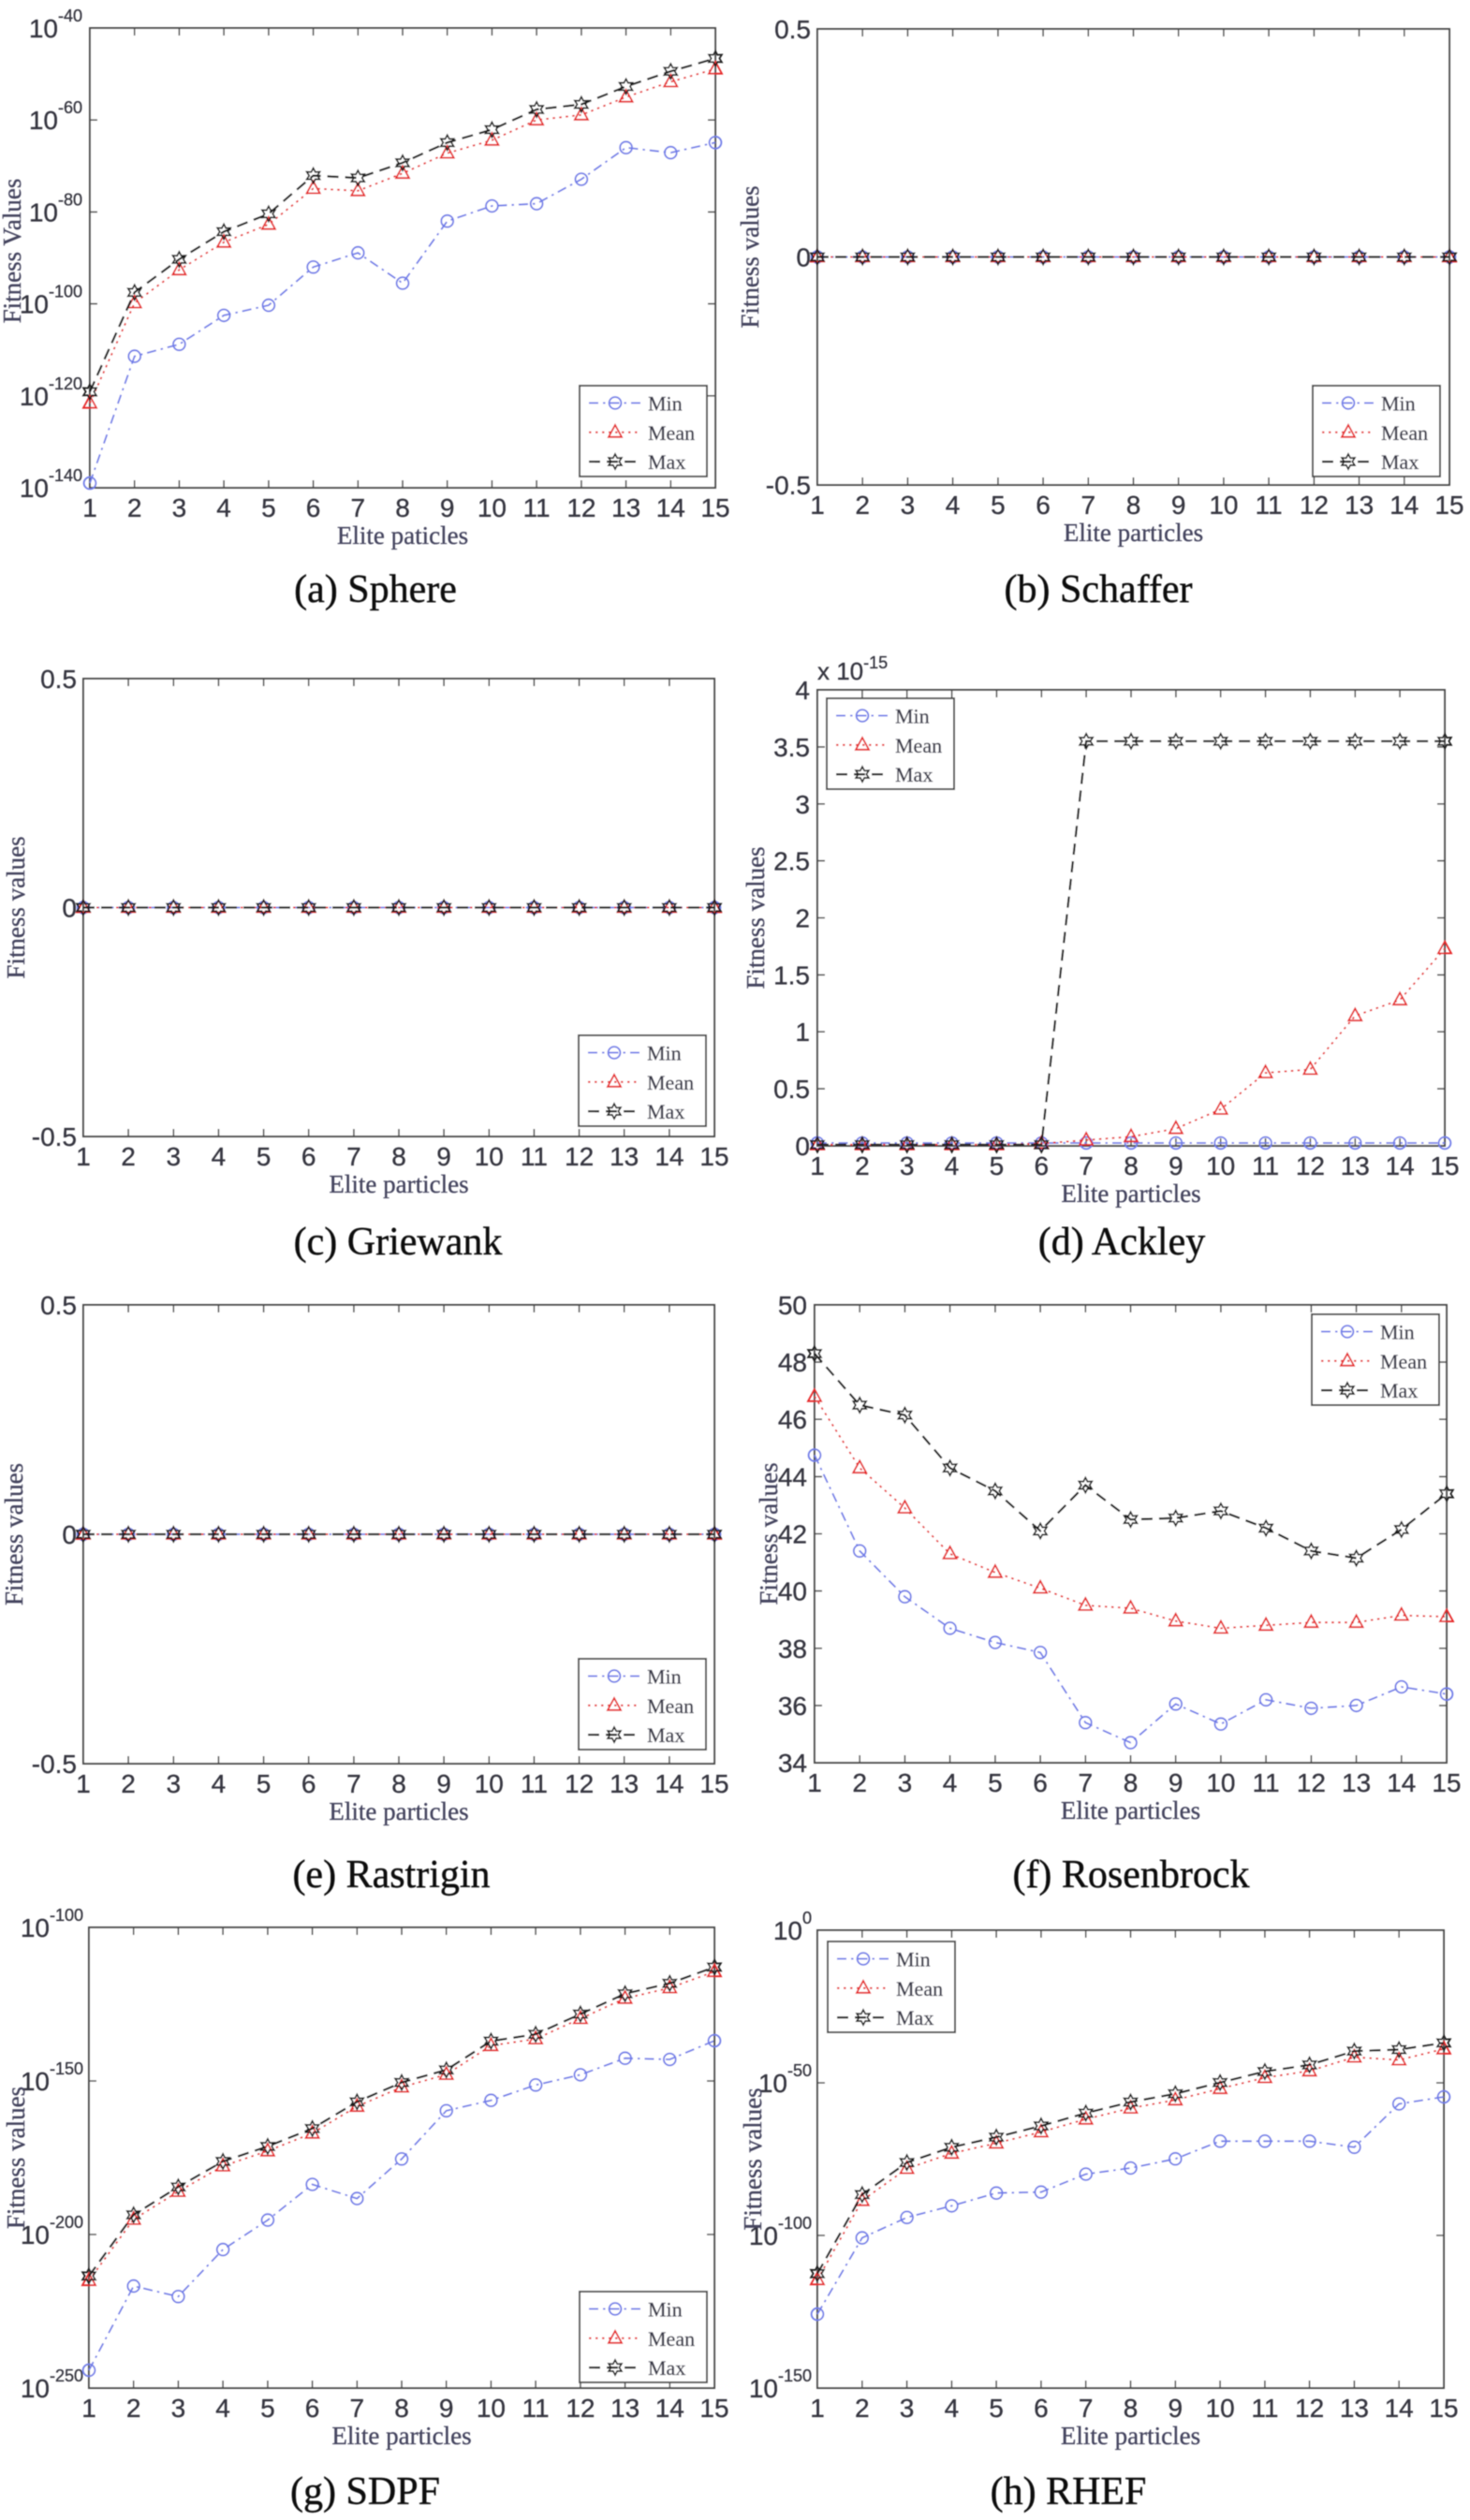 Image resolution: width=1470 pixels, height=2520 pixels. I want to click on svg-text: 0, so click(804, 257).